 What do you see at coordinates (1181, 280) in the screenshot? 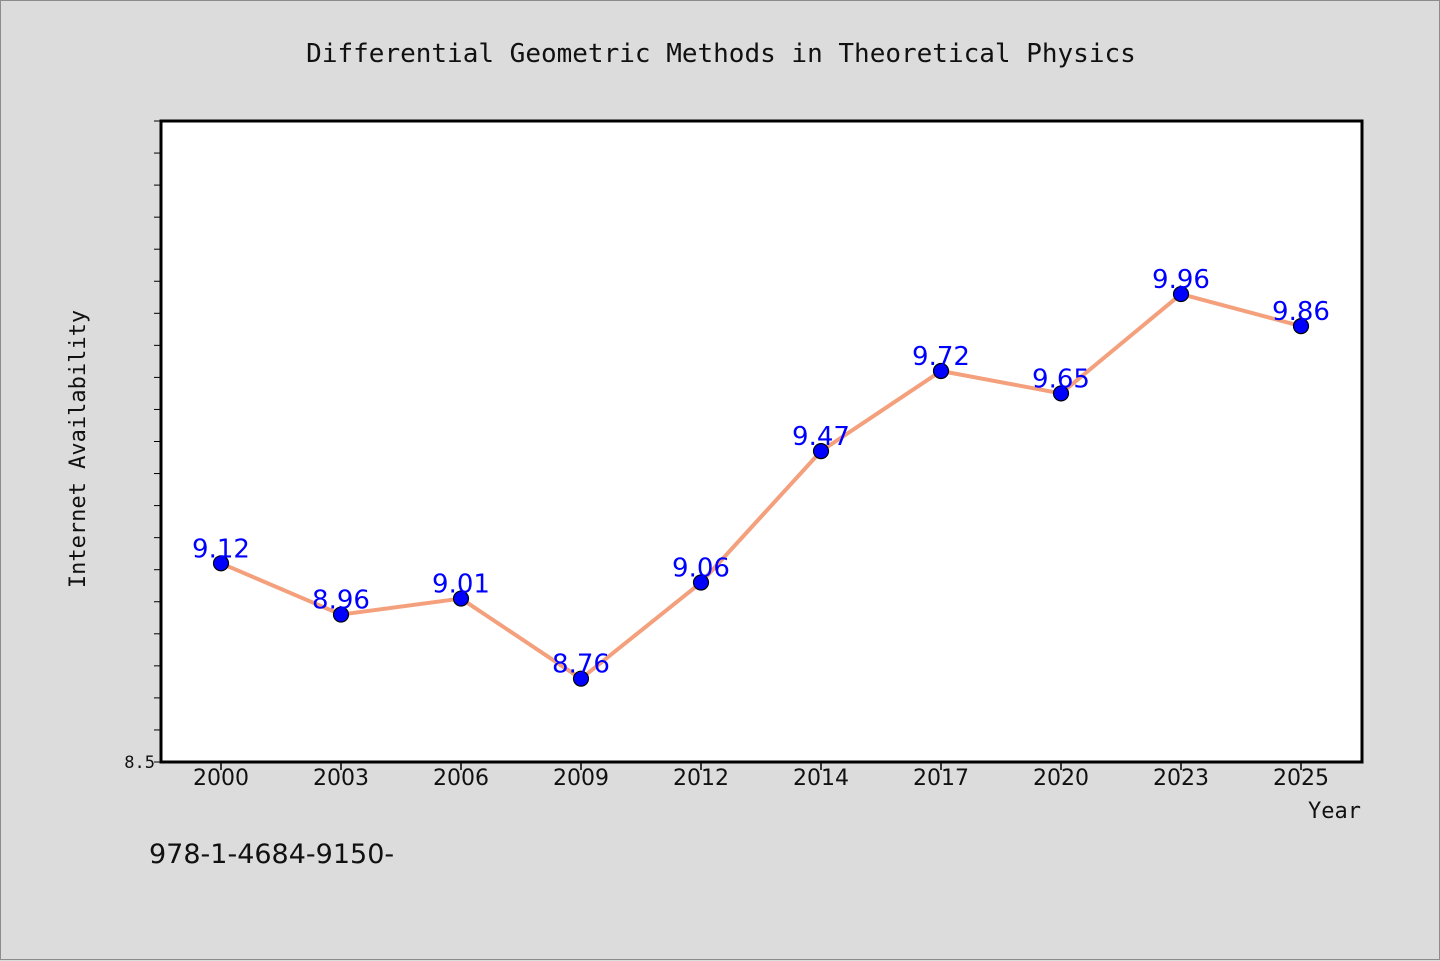
I see `data-label: 9.96` at bounding box center [1181, 280].